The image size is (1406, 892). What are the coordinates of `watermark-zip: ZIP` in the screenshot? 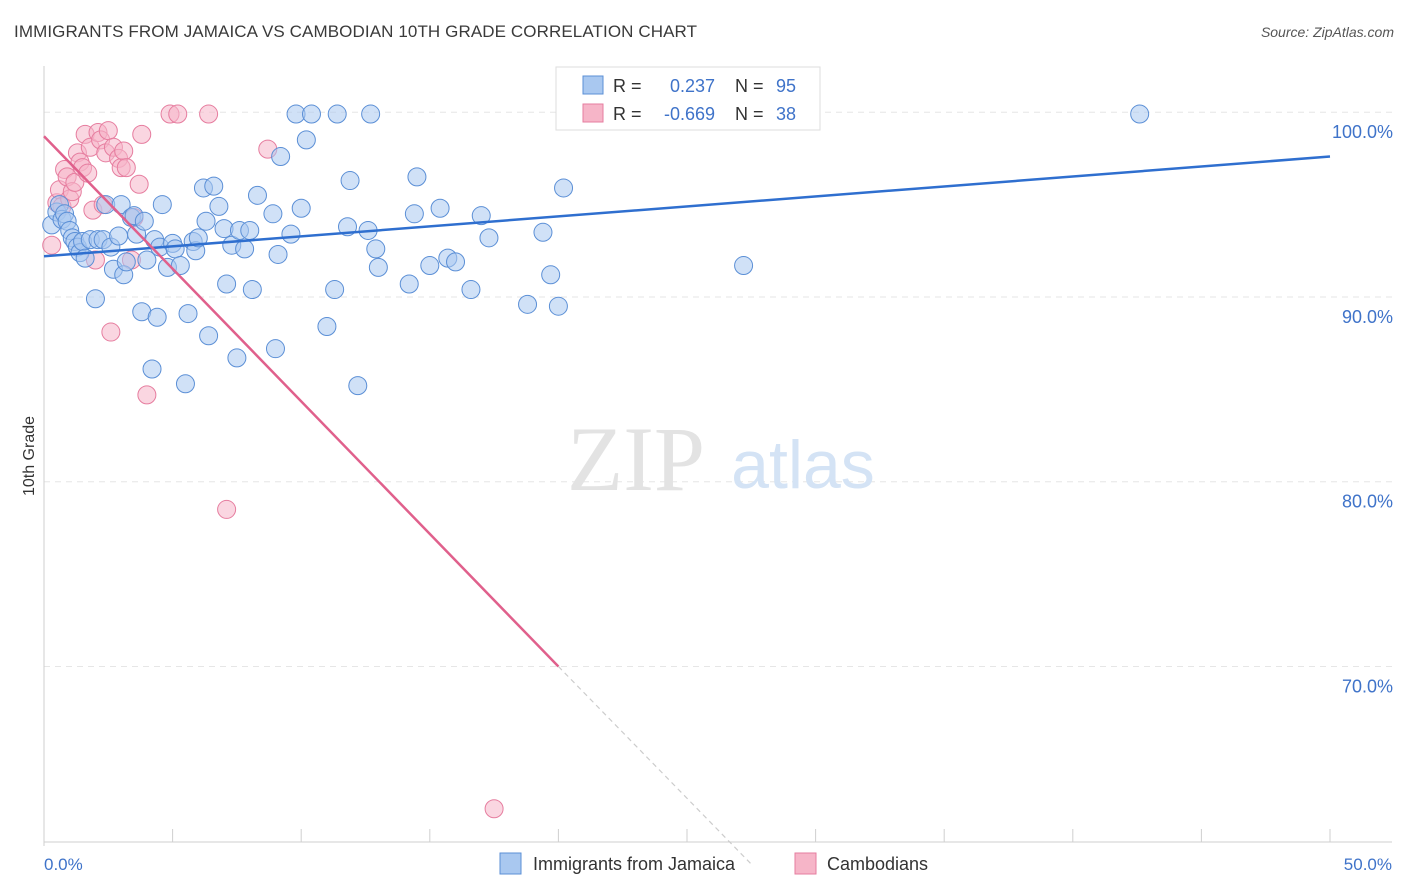 It's located at (636, 459).